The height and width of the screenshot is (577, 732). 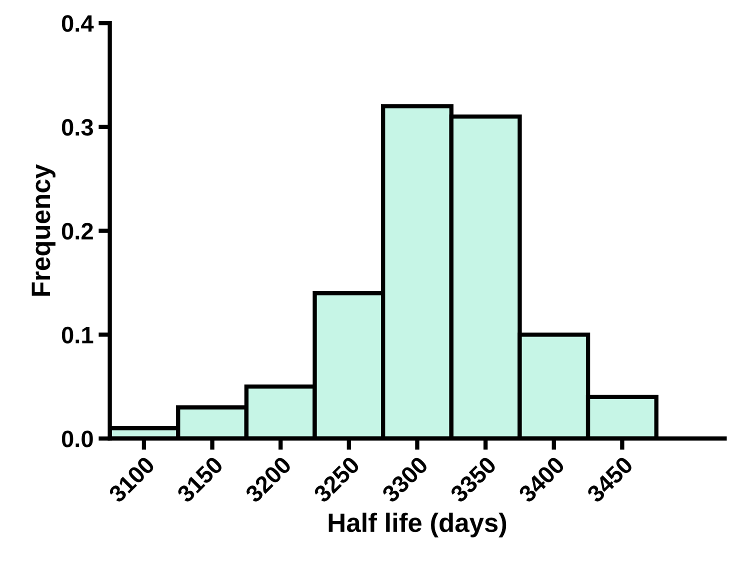 I want to click on y-tick-label: 0.0, so click(x=77, y=439).